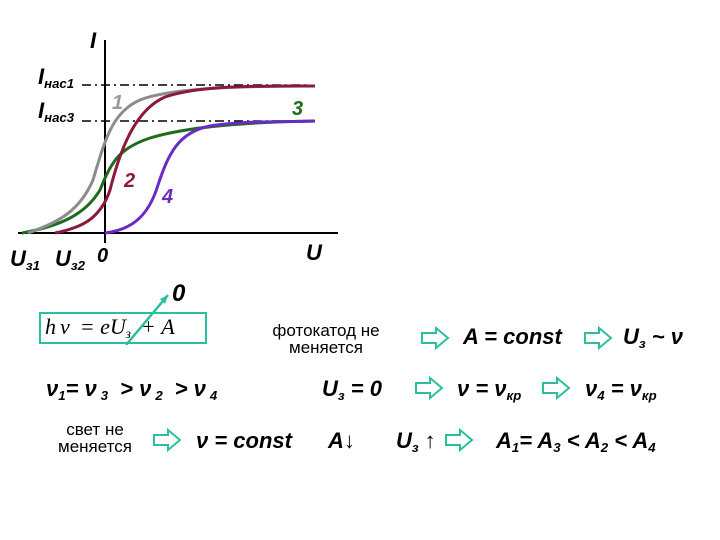 This screenshot has height=540, width=720. I want to click on formula-decoration, so click(123, 319).